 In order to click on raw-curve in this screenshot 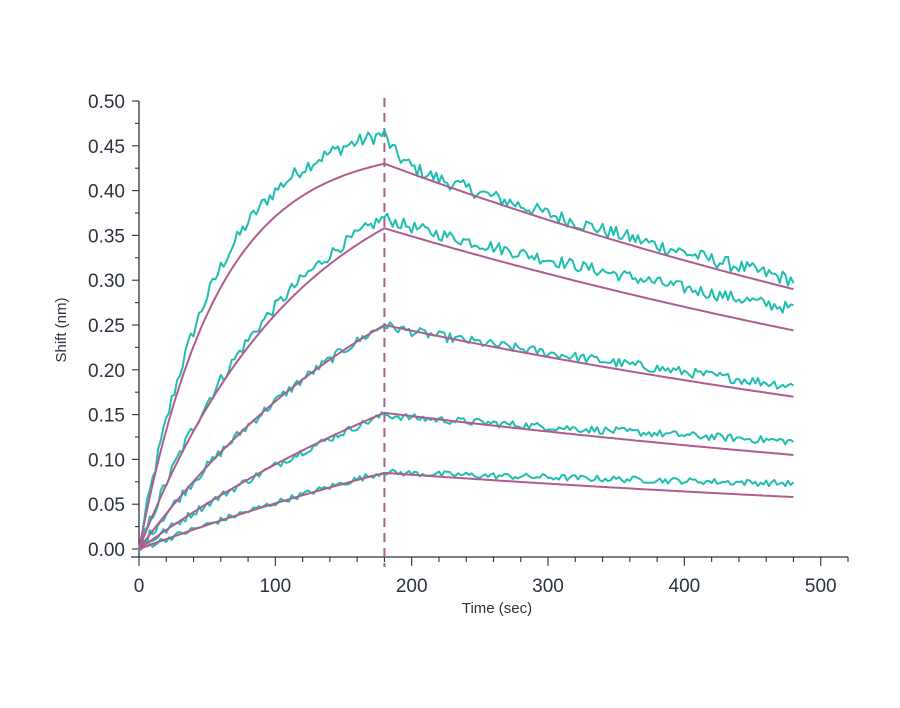, I will do `click(466, 510)`.